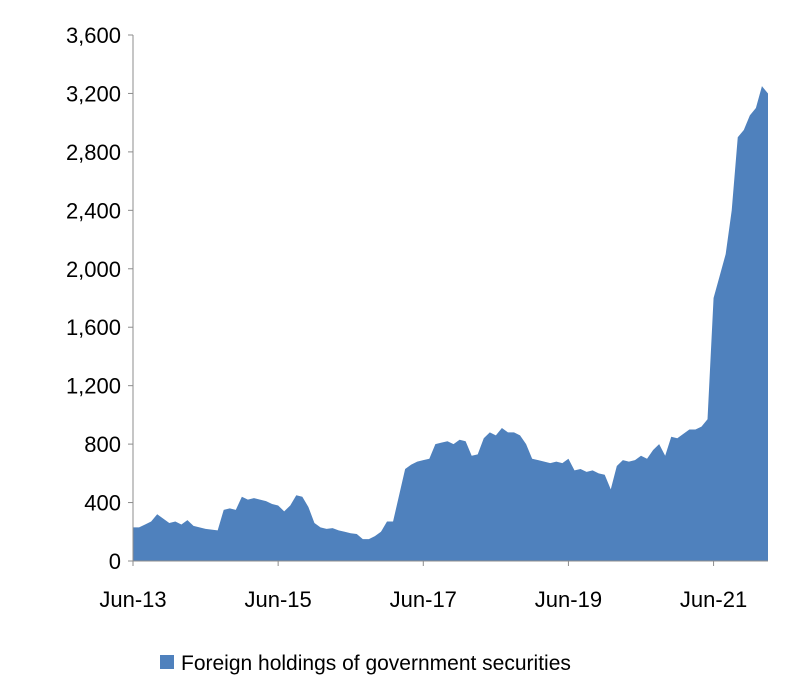 This screenshot has height=696, width=797. I want to click on x-tick-label: Jun-13, so click(132, 599).